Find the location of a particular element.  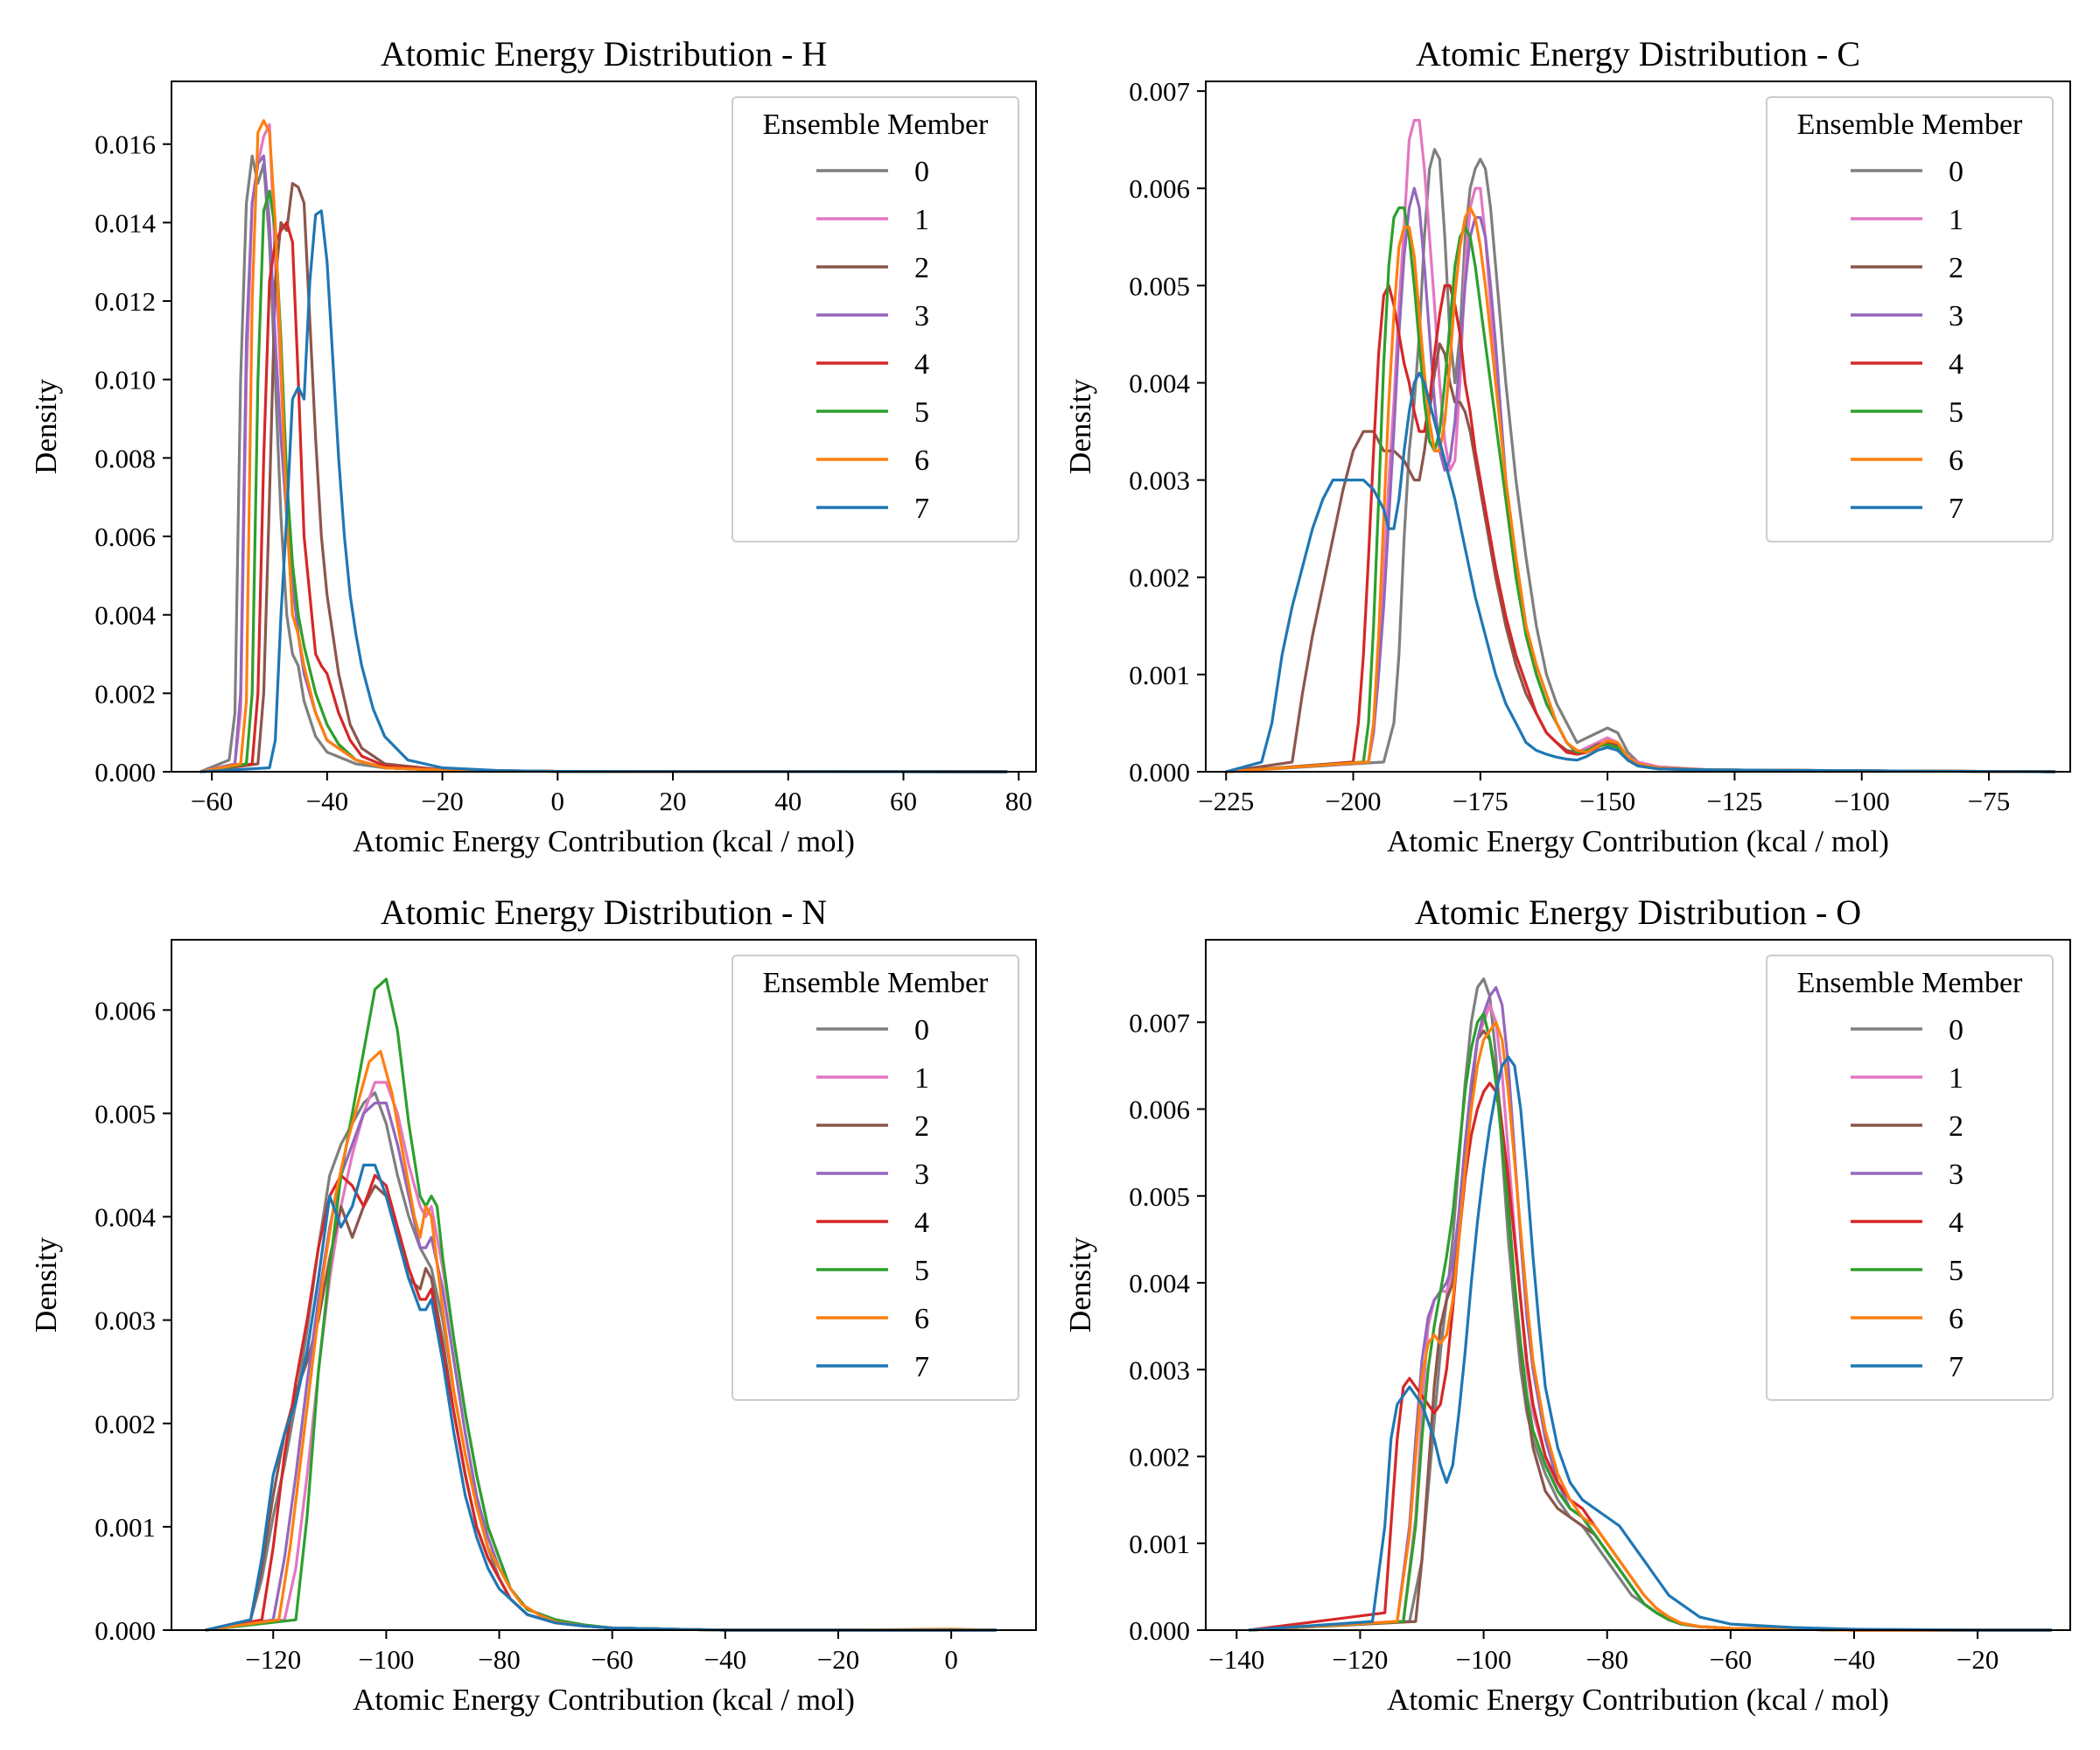

x-tick-label: 40 is located at coordinates (788, 801).